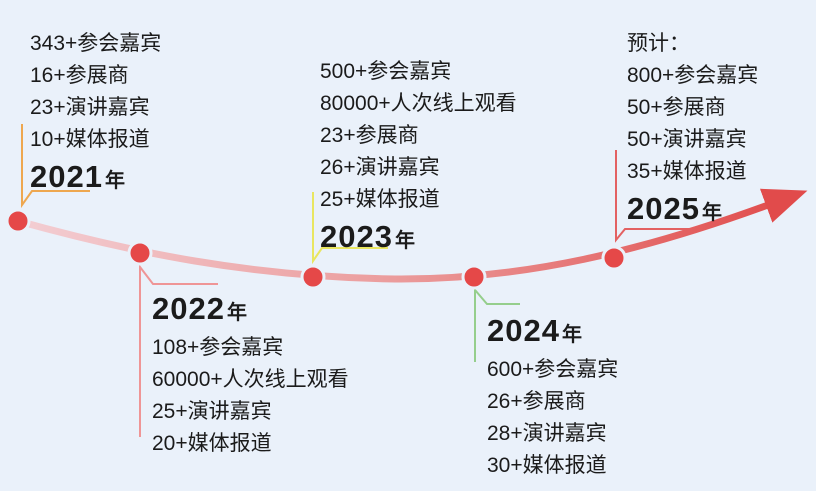 The image size is (816, 491). I want to click on year-label-2025: 2025 年, so click(692, 209).